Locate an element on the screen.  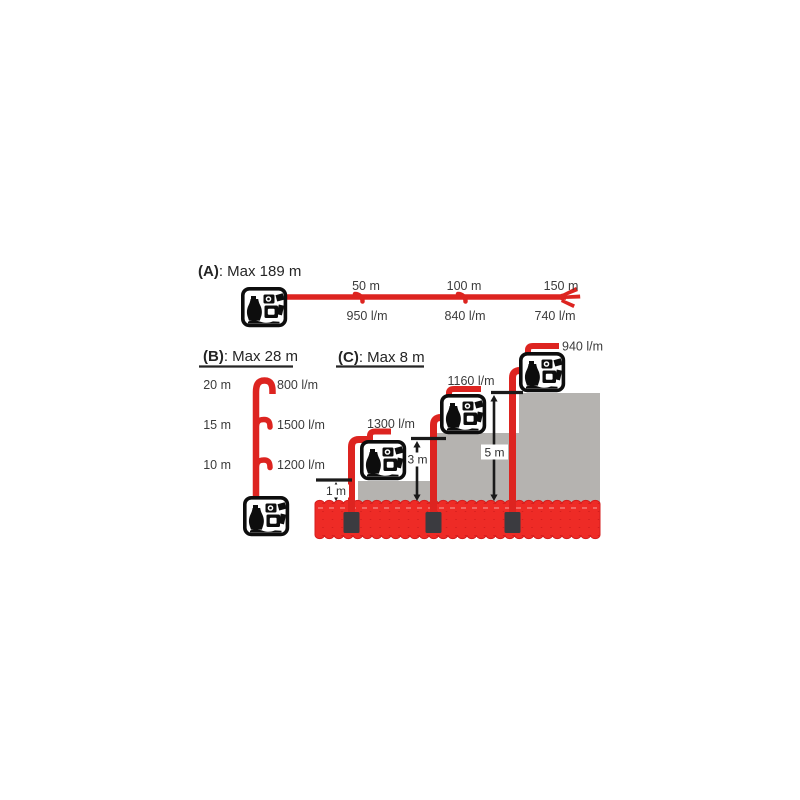
section-c: (C): Max 8 m is located at coordinates (458, 440).